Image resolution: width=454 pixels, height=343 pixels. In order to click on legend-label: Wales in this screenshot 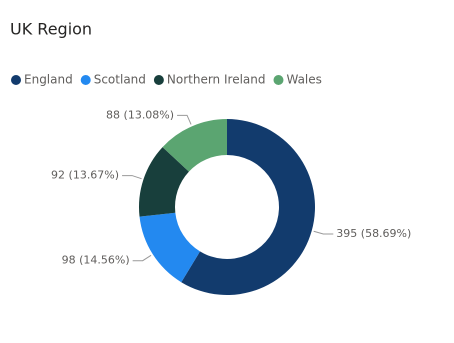, I will do `click(303, 80)`.